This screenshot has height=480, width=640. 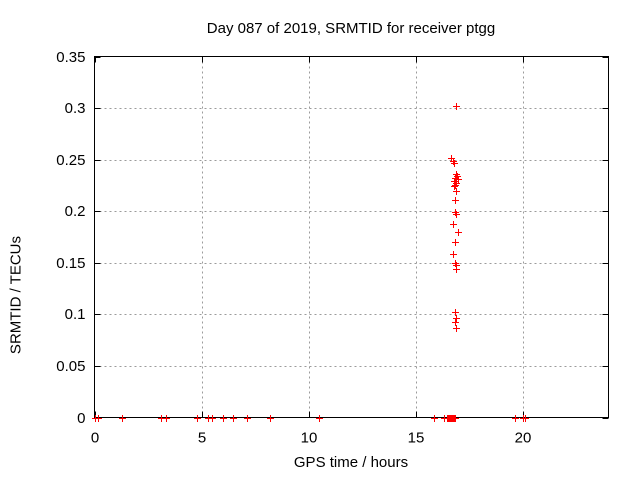 What do you see at coordinates (70, 57) in the screenshot?
I see `y-tick-label: 0.35` at bounding box center [70, 57].